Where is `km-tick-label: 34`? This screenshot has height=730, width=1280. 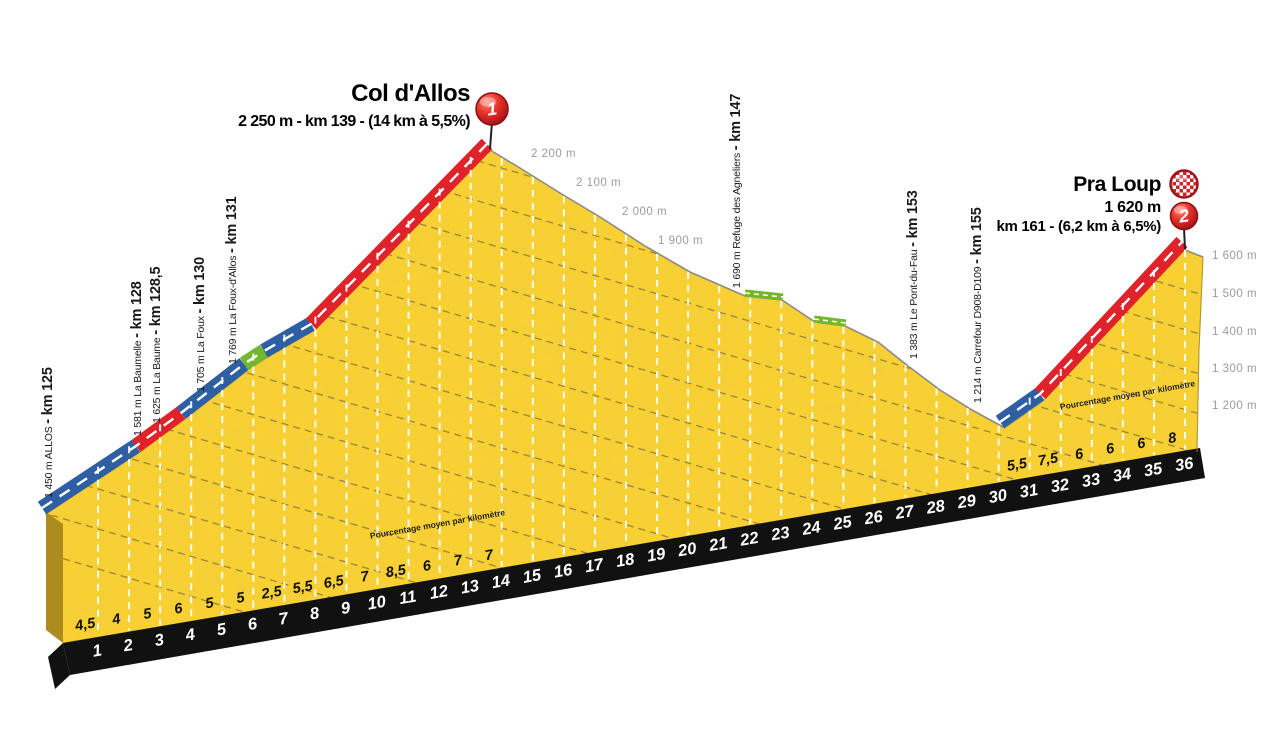
km-tick-label: 34 is located at coordinates (1121, 475).